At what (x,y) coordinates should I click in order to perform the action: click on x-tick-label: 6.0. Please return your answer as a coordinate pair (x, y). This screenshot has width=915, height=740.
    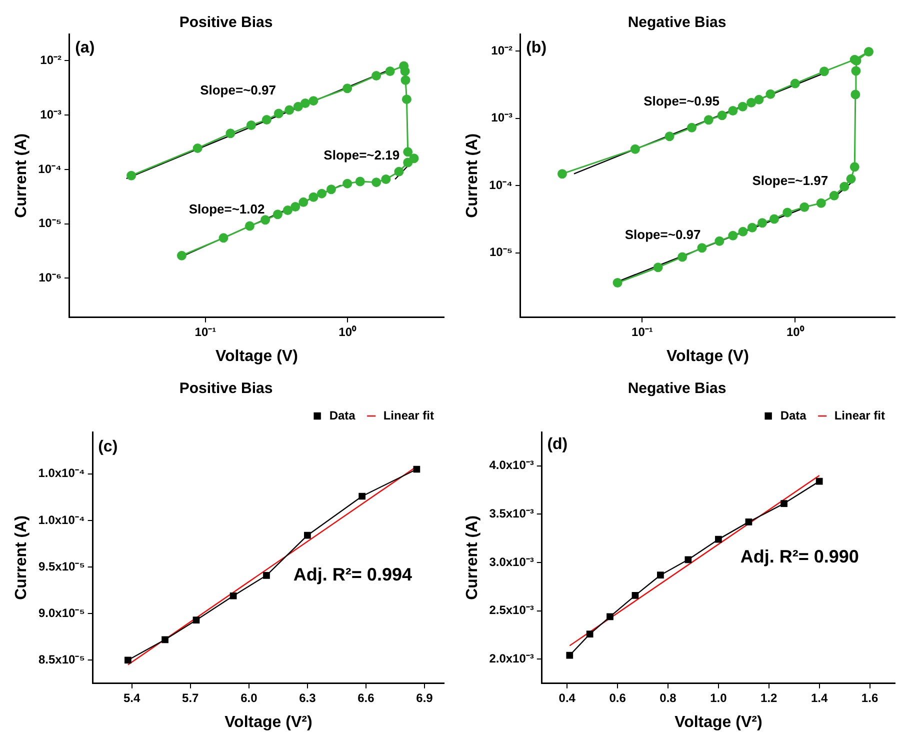
    Looking at the image, I should click on (249, 697).